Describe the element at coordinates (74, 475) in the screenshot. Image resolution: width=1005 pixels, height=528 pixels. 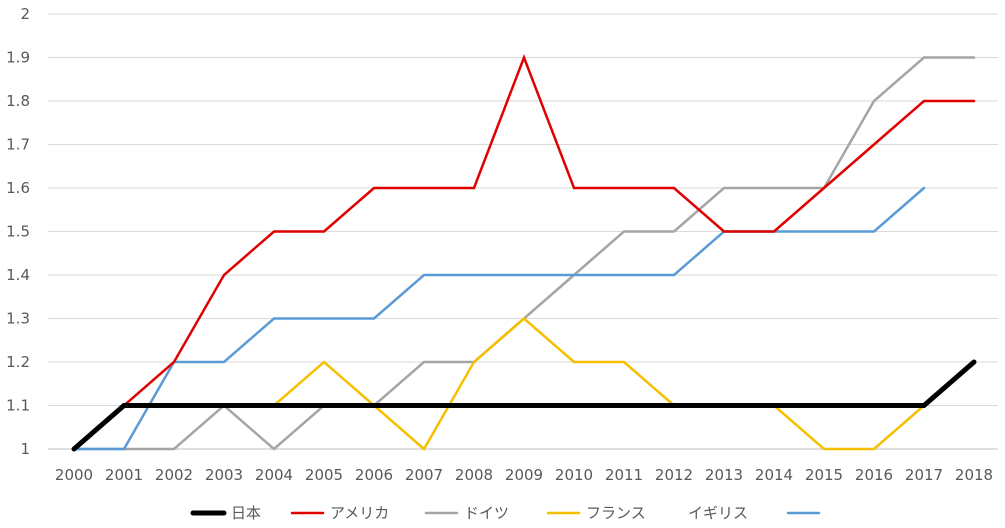
I see `x-tick-label: 2000` at that location.